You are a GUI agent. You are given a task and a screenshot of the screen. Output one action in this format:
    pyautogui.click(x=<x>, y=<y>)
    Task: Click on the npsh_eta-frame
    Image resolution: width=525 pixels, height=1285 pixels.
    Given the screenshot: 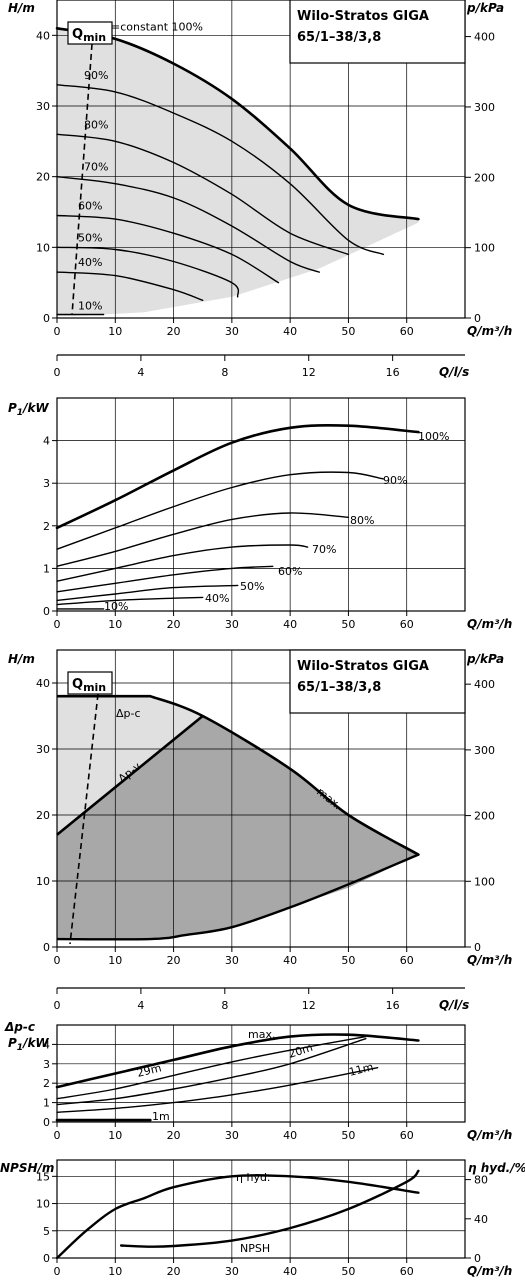 What is the action you would take?
    pyautogui.click(x=261, y=1209)
    